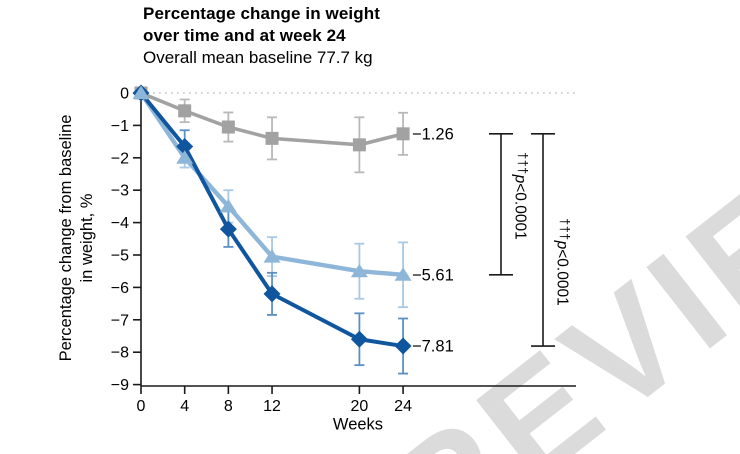 The height and width of the screenshot is (454, 740). What do you see at coordinates (403, 406) in the screenshot?
I see `x-tick-label: 24` at bounding box center [403, 406].